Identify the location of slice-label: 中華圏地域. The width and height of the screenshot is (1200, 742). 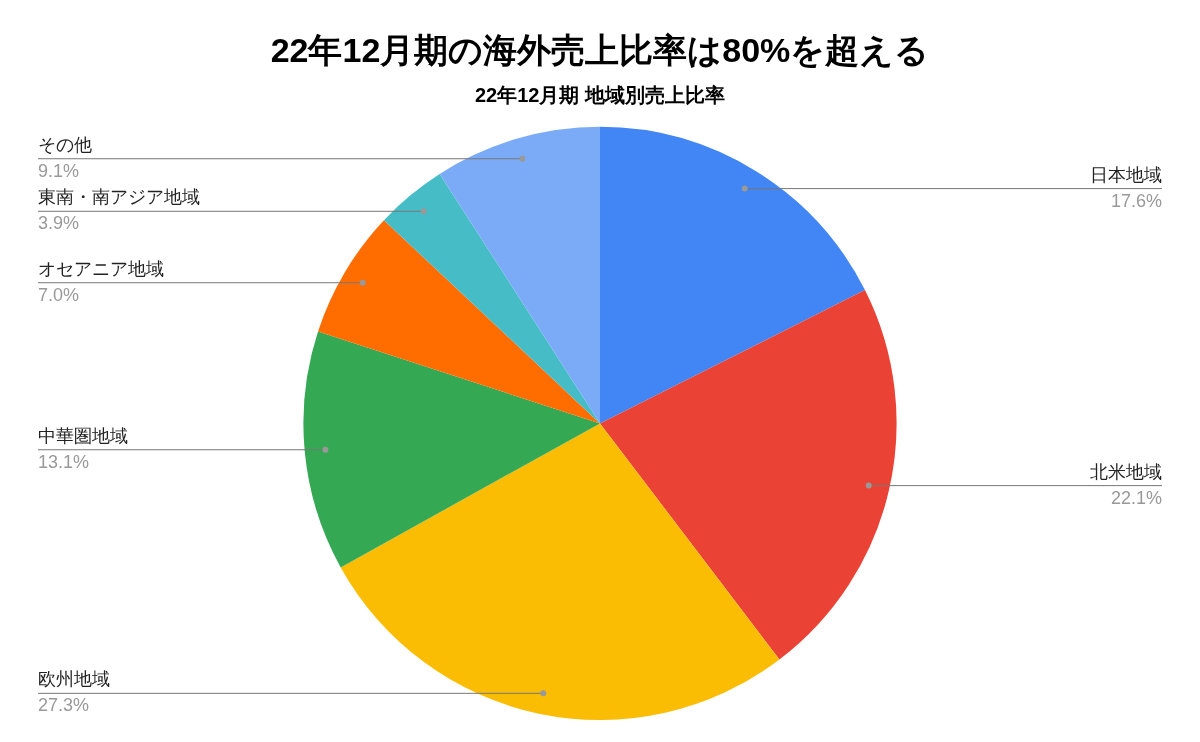
(83, 435).